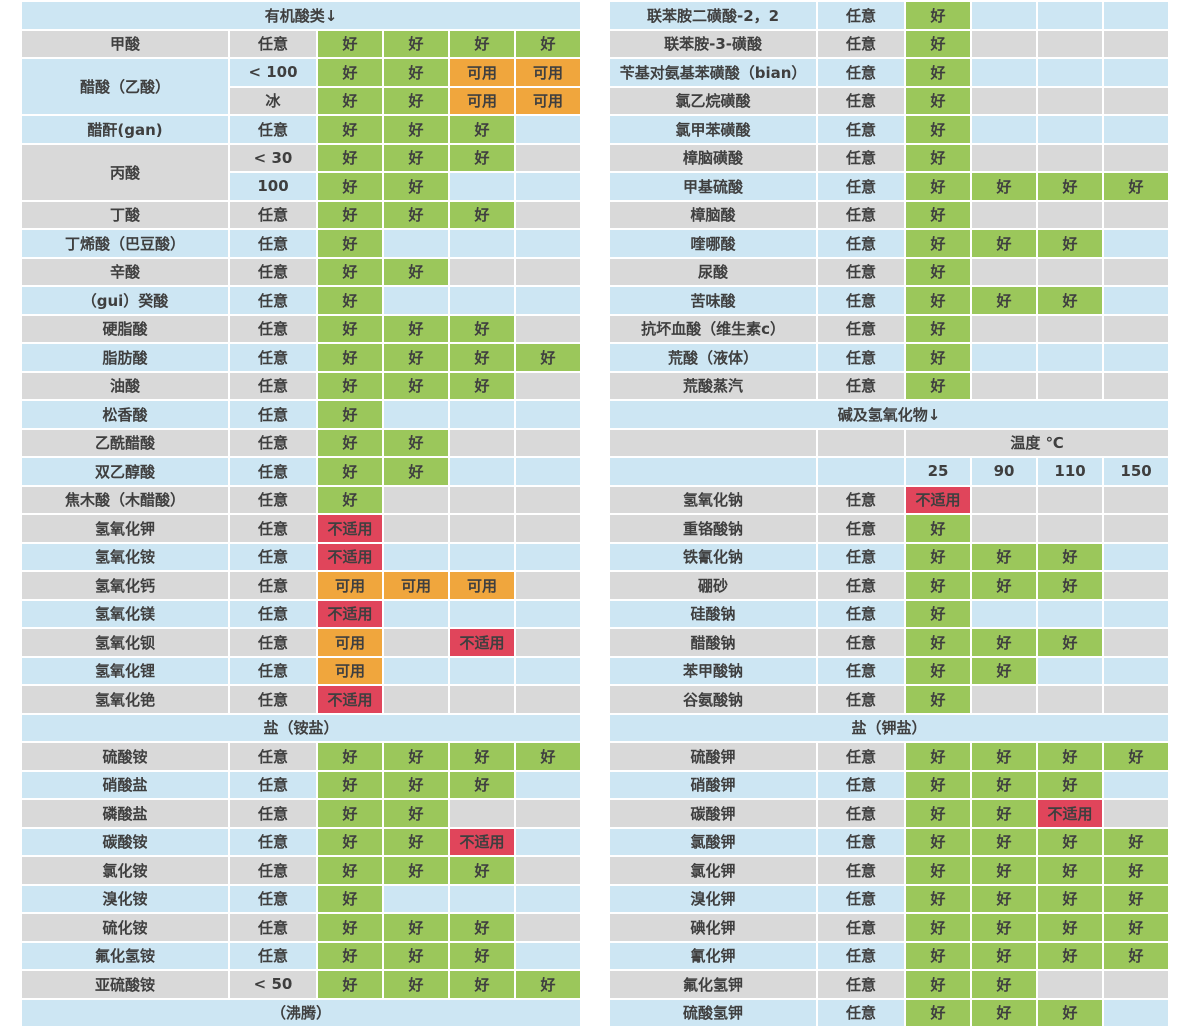 This screenshot has height=1028, width=1200. What do you see at coordinates (1136, 471) in the screenshot?
I see `temp-value-cell: 150` at bounding box center [1136, 471].